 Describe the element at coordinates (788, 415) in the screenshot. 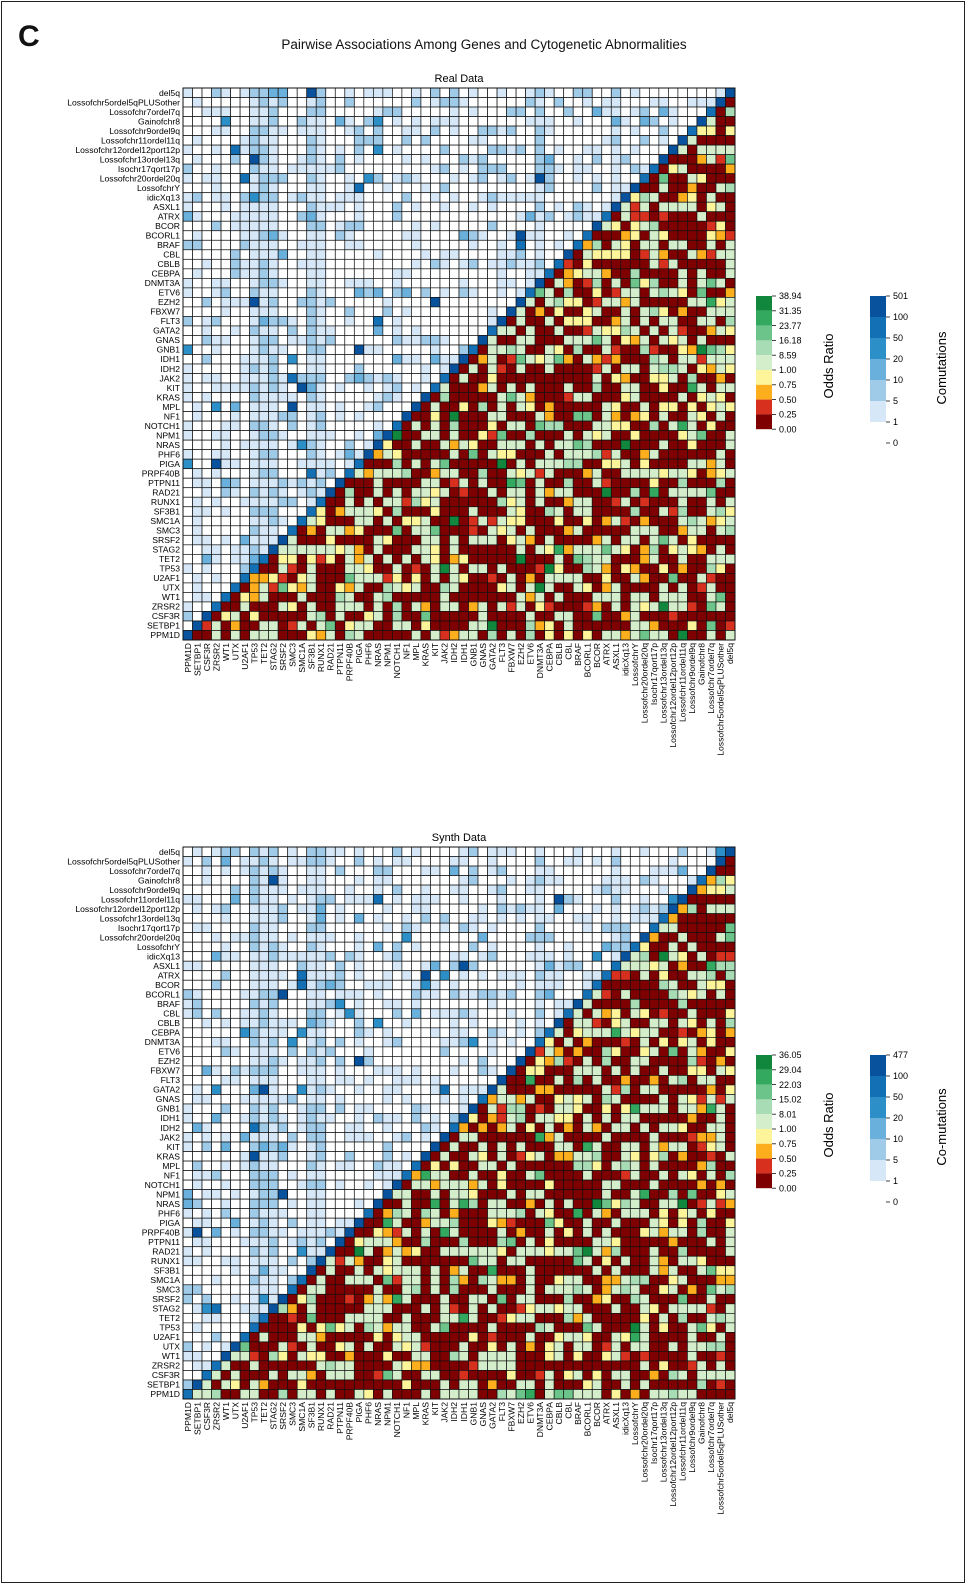

I see `legend-tick-label: 0.25` at that location.